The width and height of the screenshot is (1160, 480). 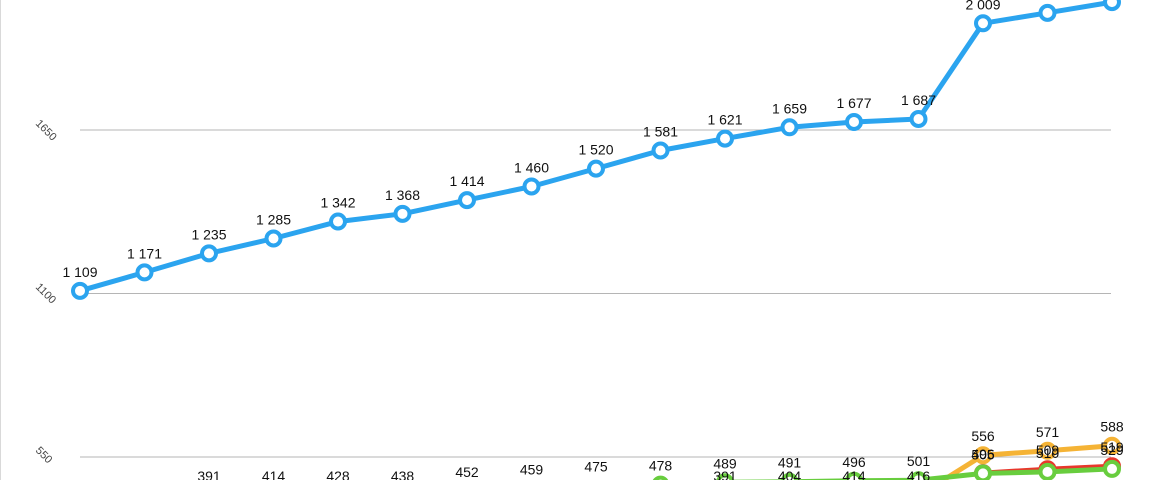 What do you see at coordinates (919, 461) in the screenshot?
I see `data-label: 501` at bounding box center [919, 461].